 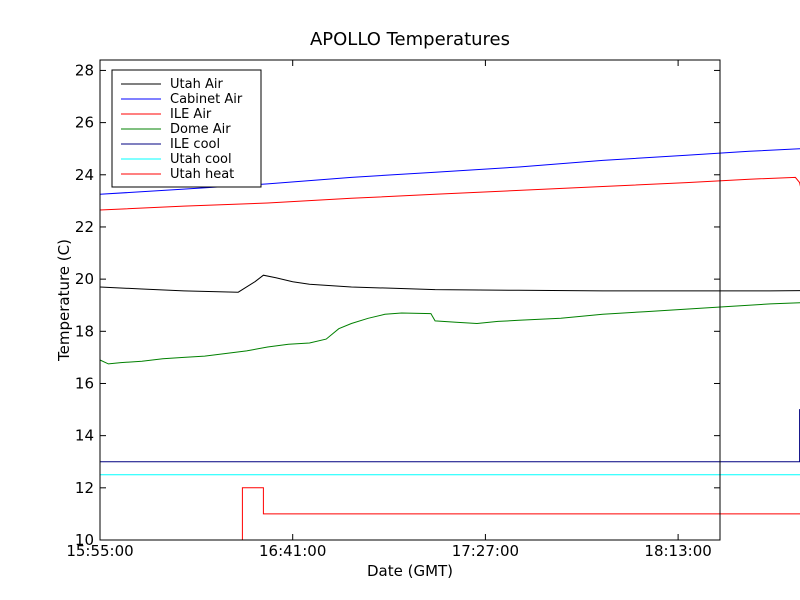 What do you see at coordinates (677, 551) in the screenshot?
I see `x-tick-label: 18:13:00` at bounding box center [677, 551].